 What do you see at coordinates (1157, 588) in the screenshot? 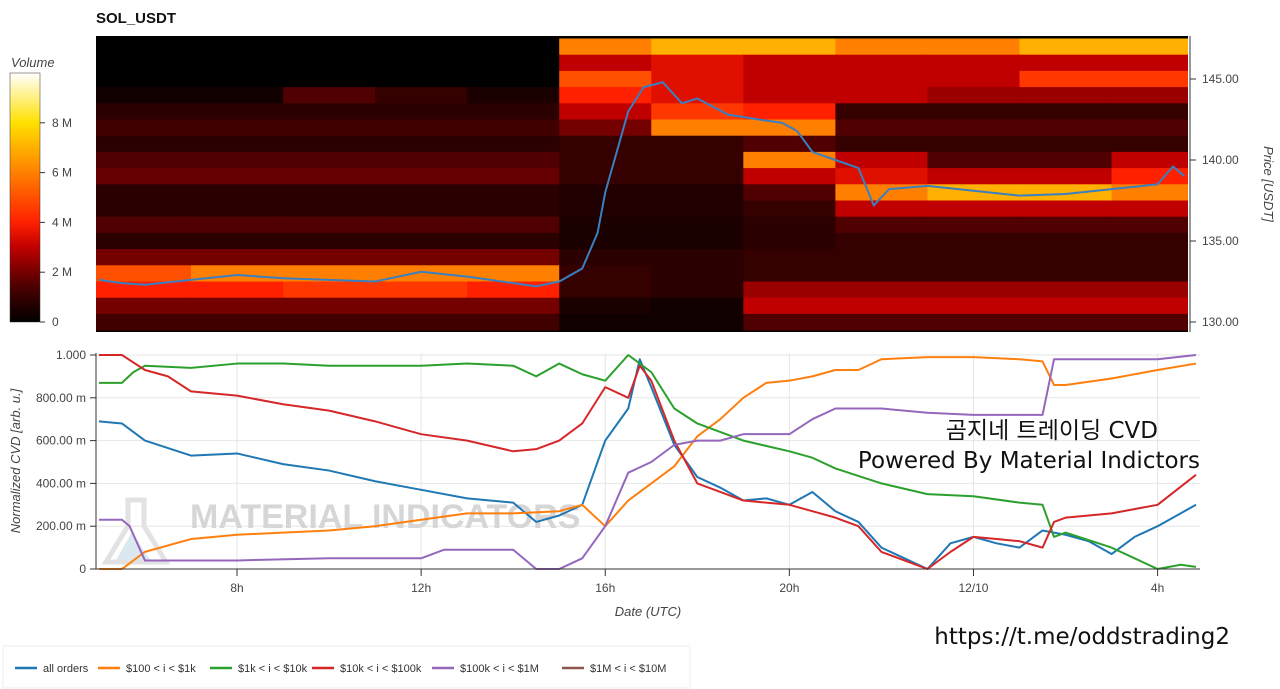
I see `cvd-x-tick-label: 4h` at bounding box center [1157, 588].